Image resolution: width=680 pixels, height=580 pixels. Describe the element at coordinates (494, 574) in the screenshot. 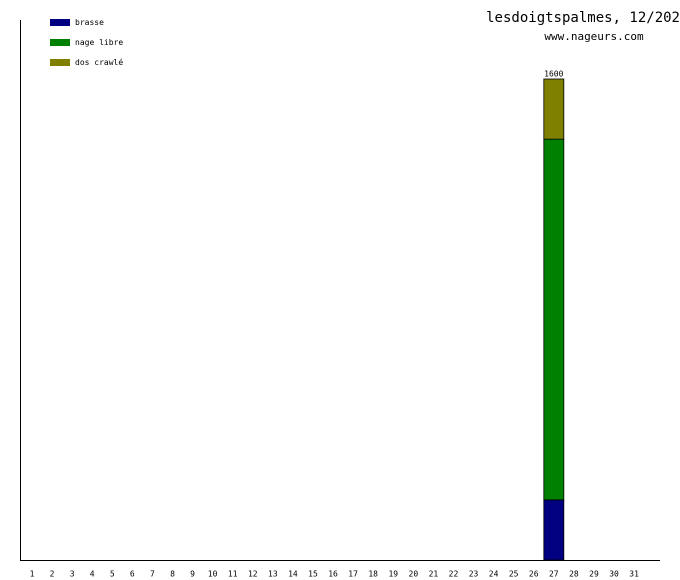

I see `x-tick-label: 24` at that location.